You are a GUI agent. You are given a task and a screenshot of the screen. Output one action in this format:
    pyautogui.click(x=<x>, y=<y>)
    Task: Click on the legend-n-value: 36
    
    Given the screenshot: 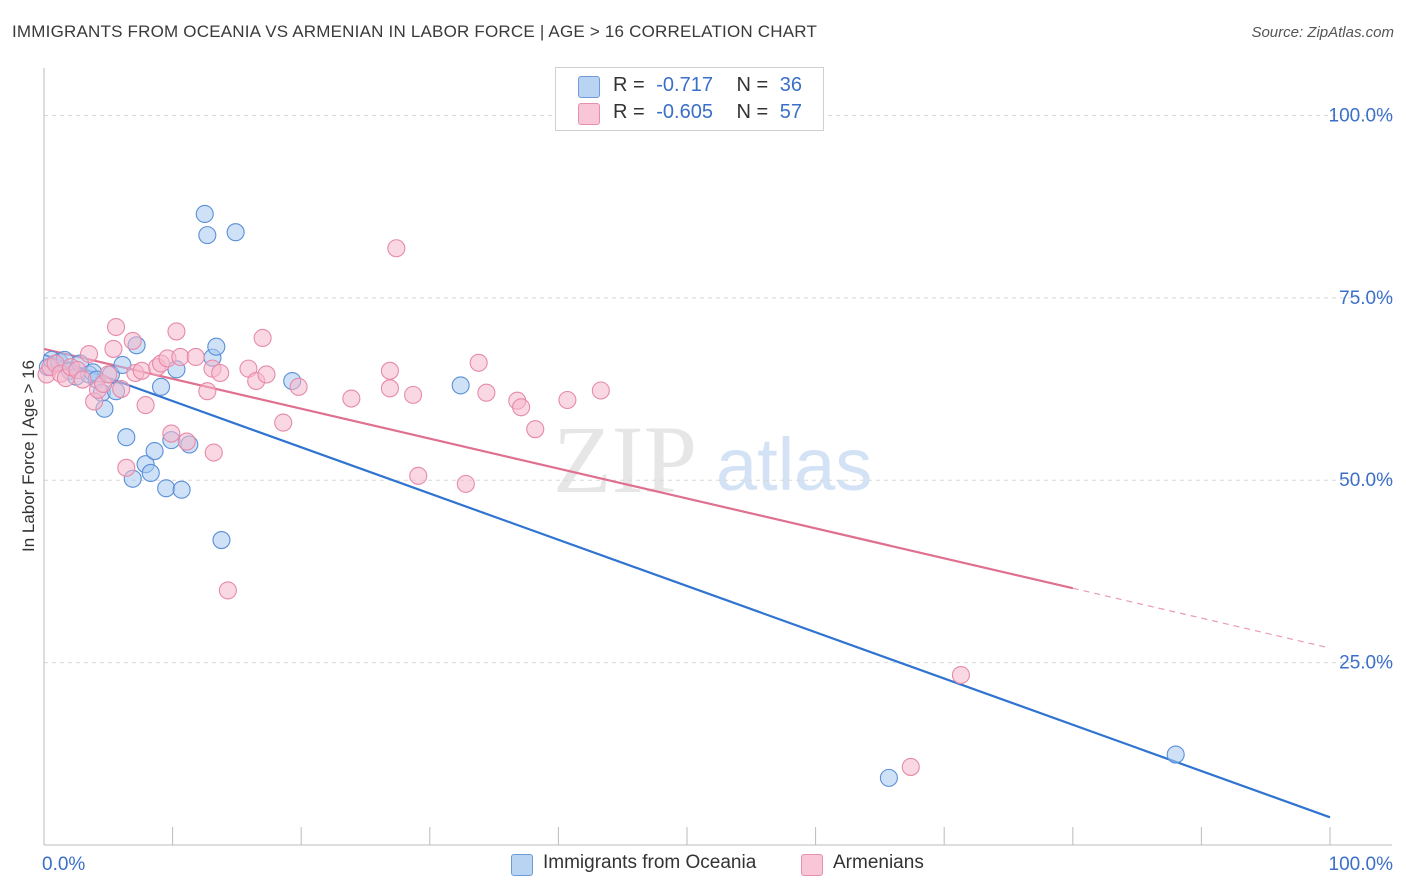 What is the action you would take?
    pyautogui.click(x=791, y=85)
    